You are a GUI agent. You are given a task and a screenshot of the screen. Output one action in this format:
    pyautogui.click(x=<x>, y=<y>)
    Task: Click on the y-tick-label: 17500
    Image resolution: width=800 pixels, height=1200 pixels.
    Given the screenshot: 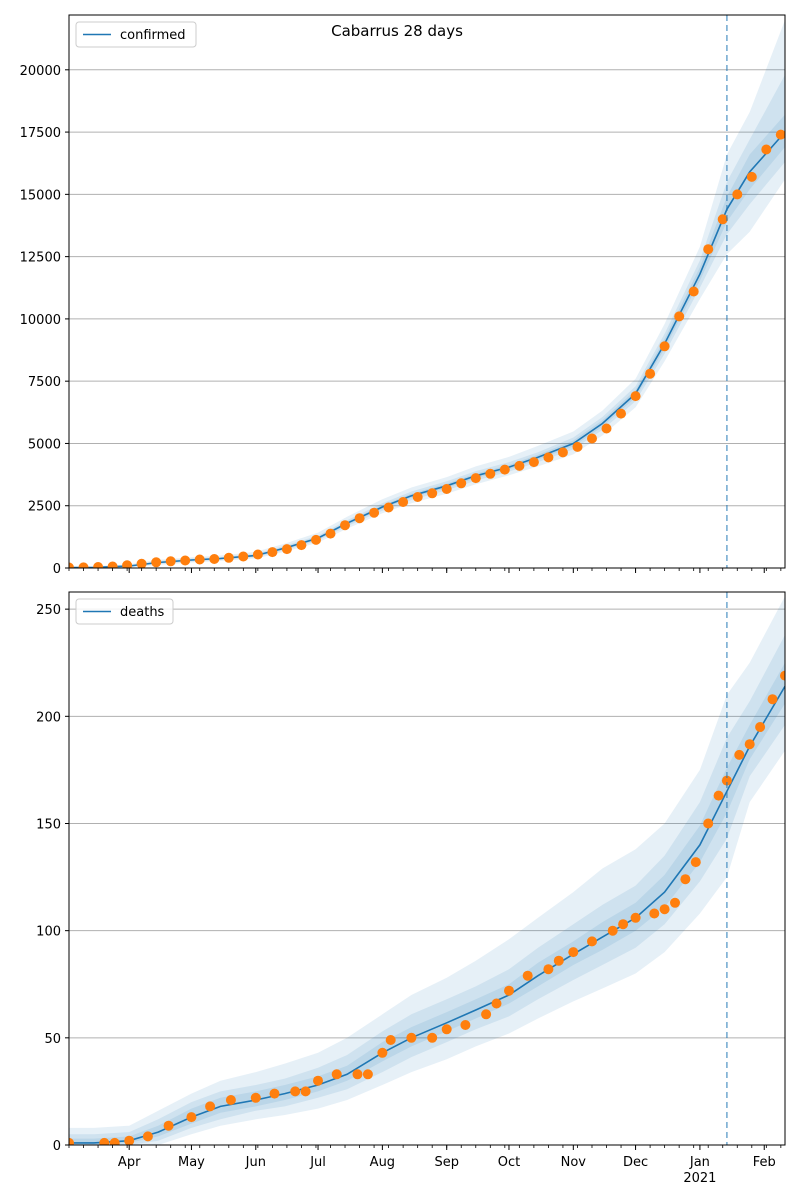 What is the action you would take?
    pyautogui.click(x=40, y=133)
    